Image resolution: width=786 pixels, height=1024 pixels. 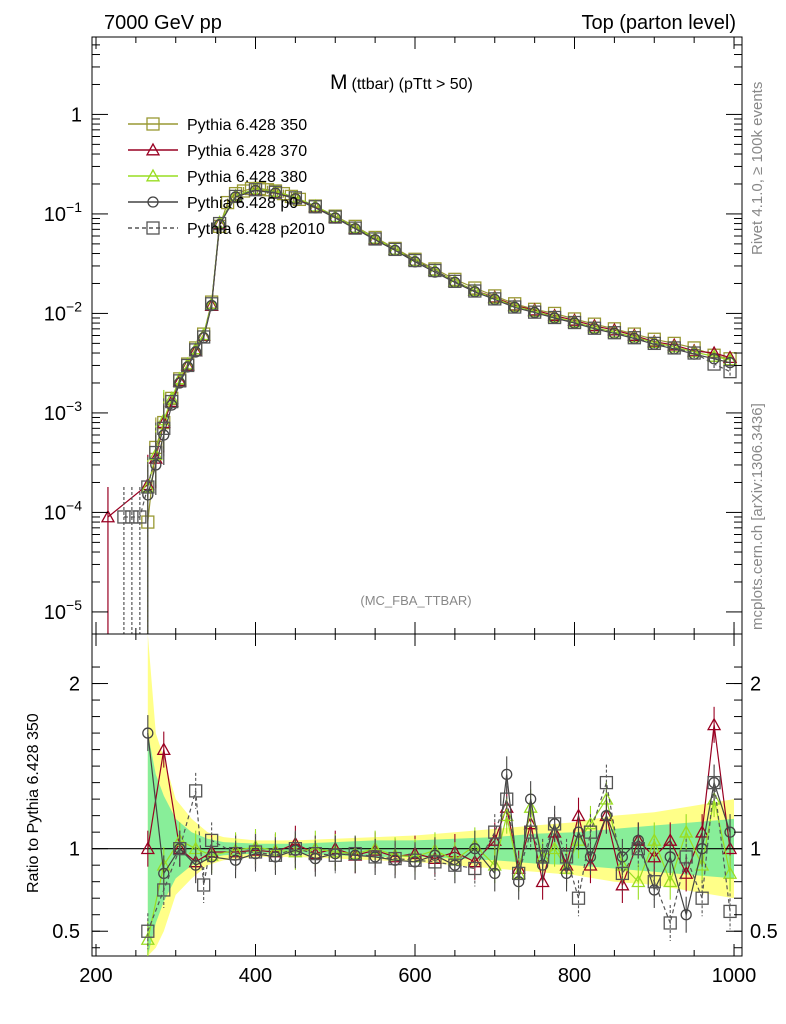 What do you see at coordinates (412, 84) in the screenshot?
I see `plot-title-sub: (ttbar) (pTtt > 50)` at bounding box center [412, 84].